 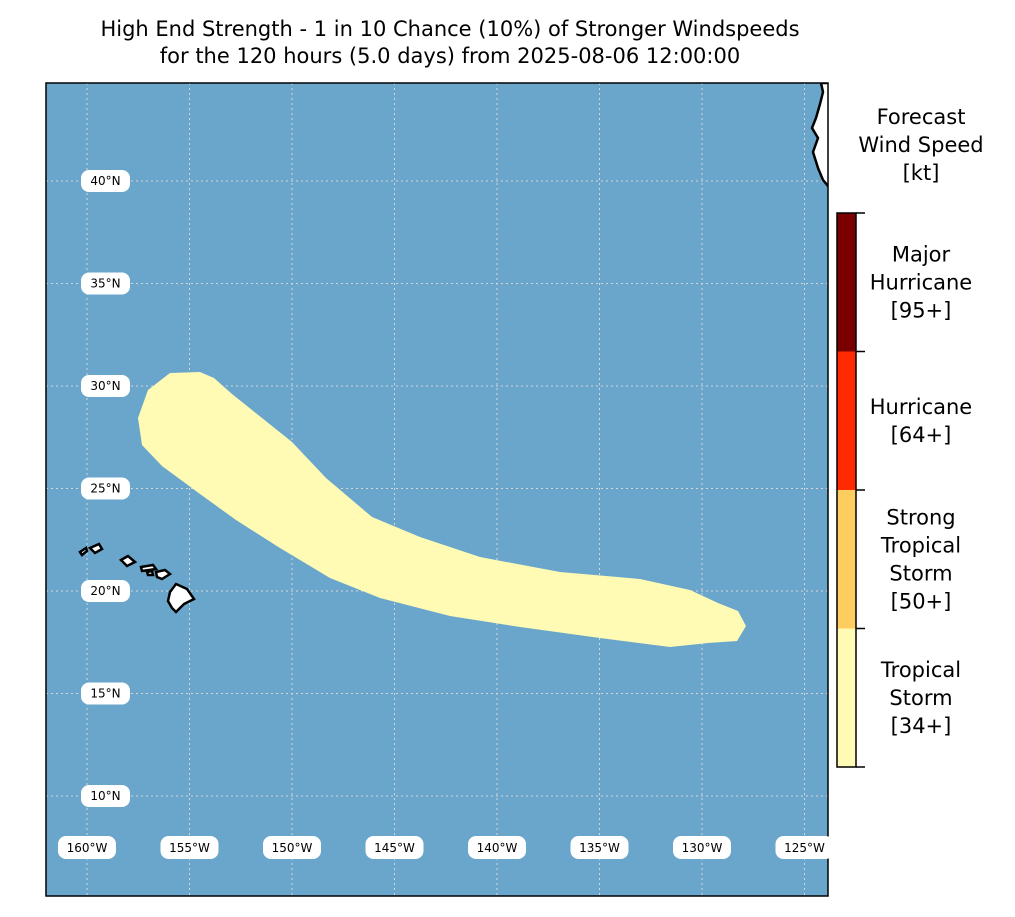 I want to click on legend-title-line-2: Wind Speed, so click(x=920, y=145).